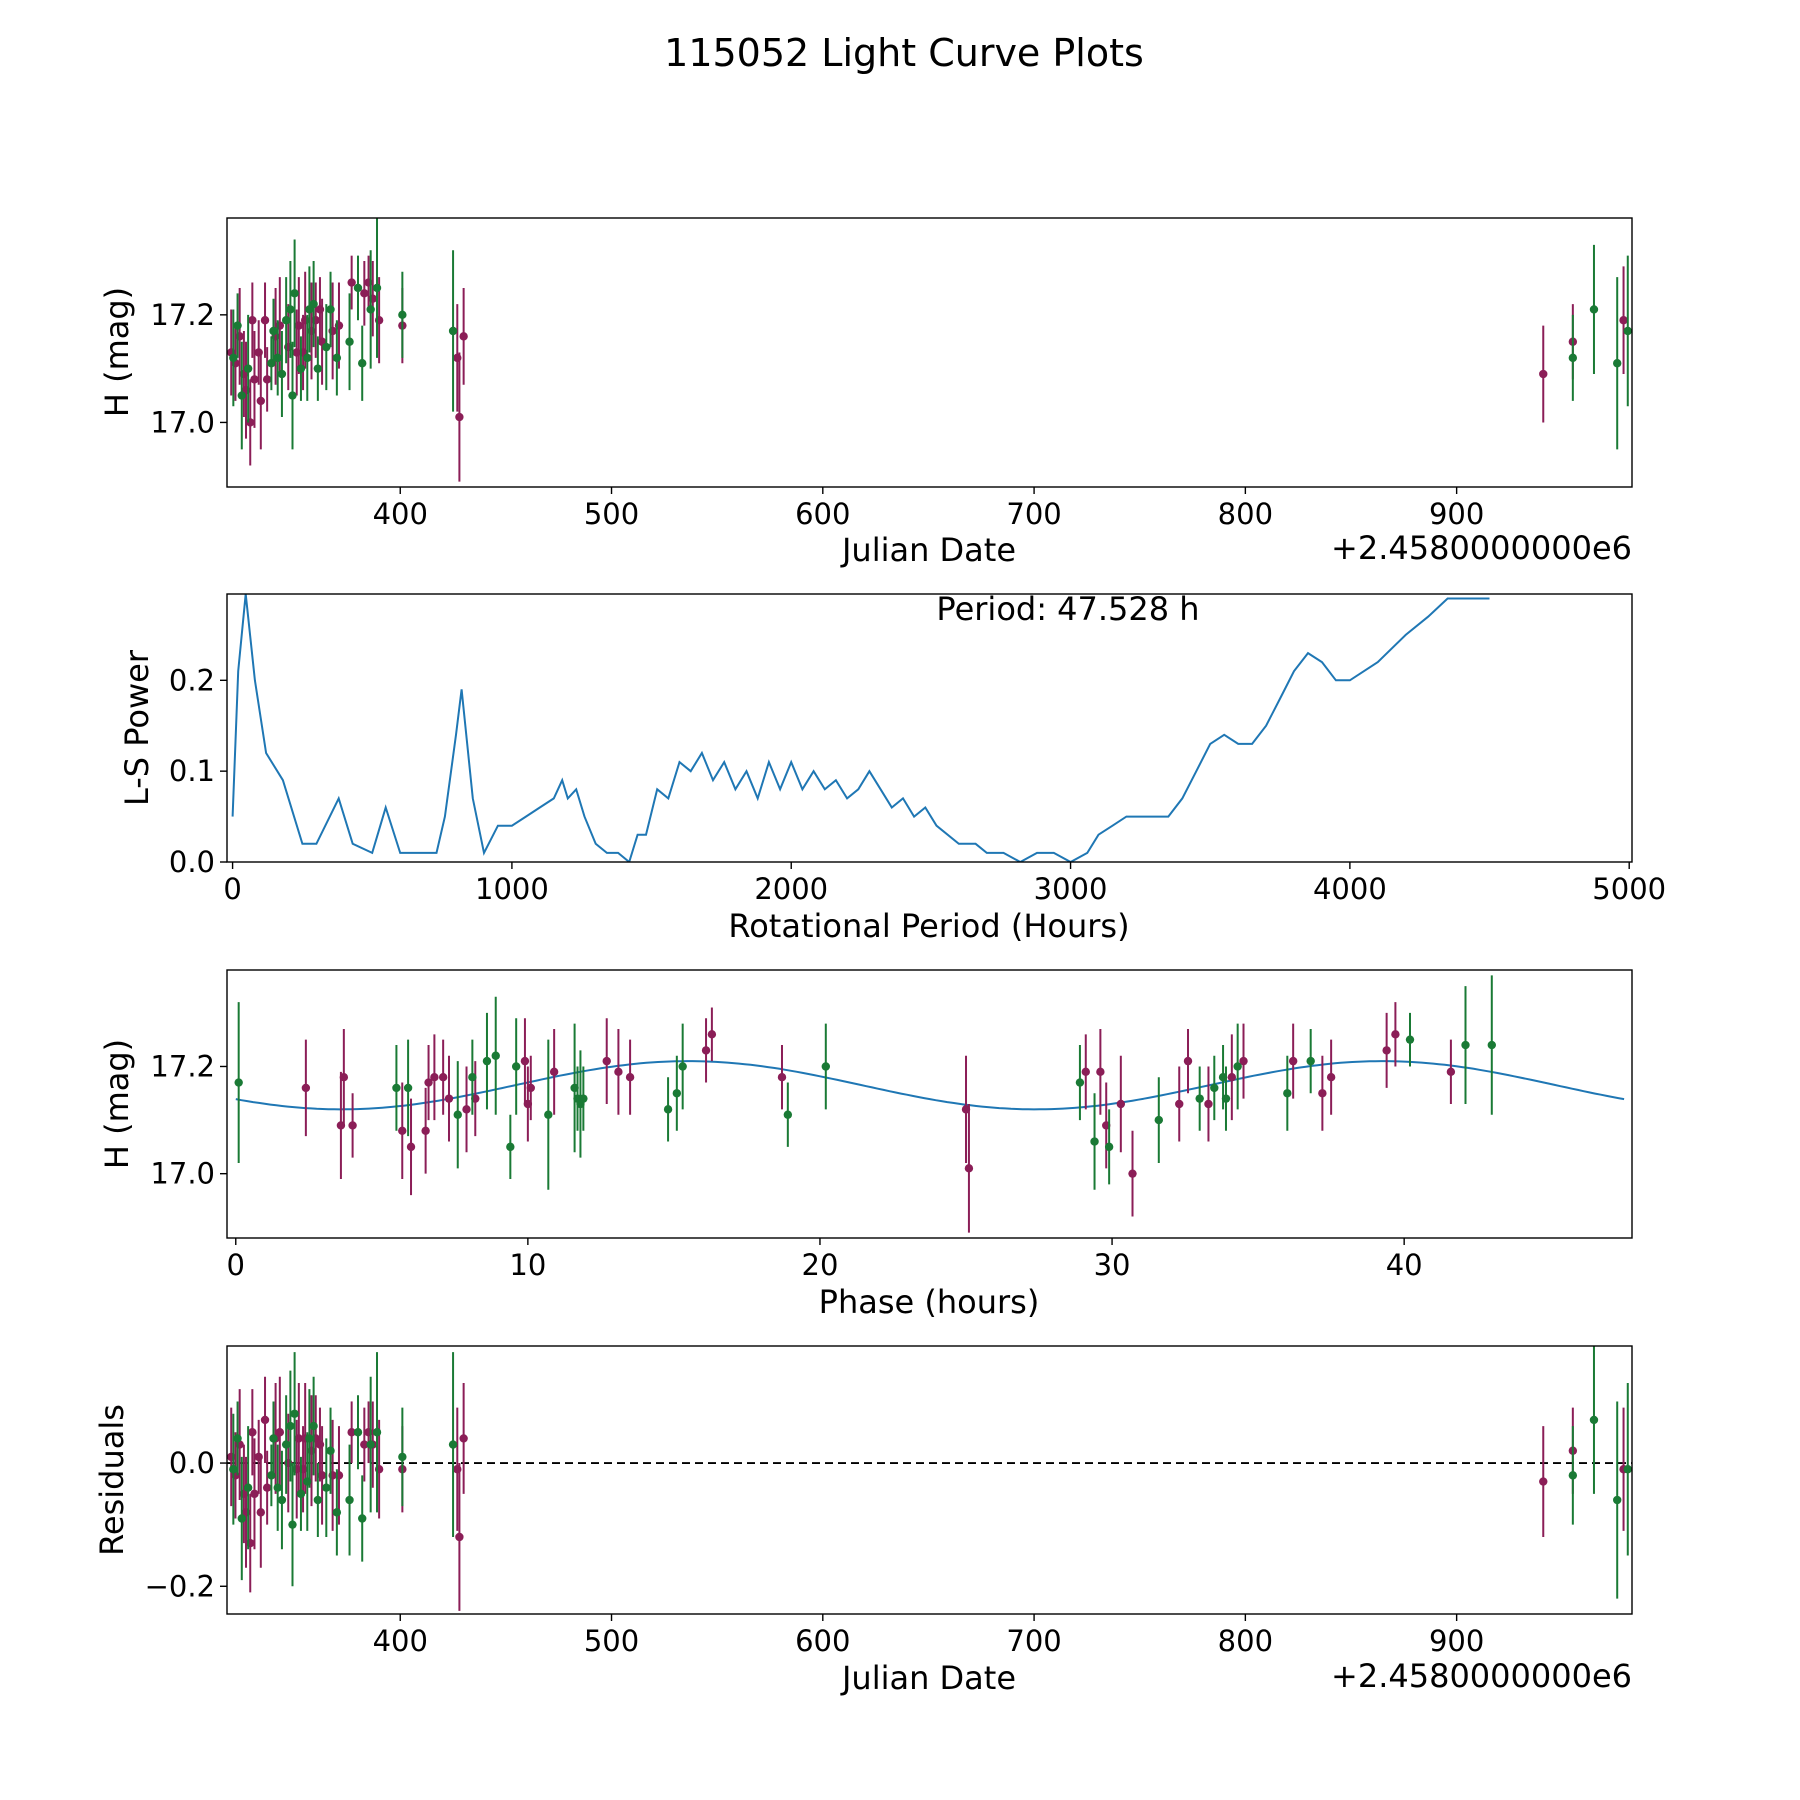 This screenshot has width=1800, height=1800. What do you see at coordinates (1067, 609) in the screenshot?
I see `period-annotation: Period: 47.528 h` at bounding box center [1067, 609].